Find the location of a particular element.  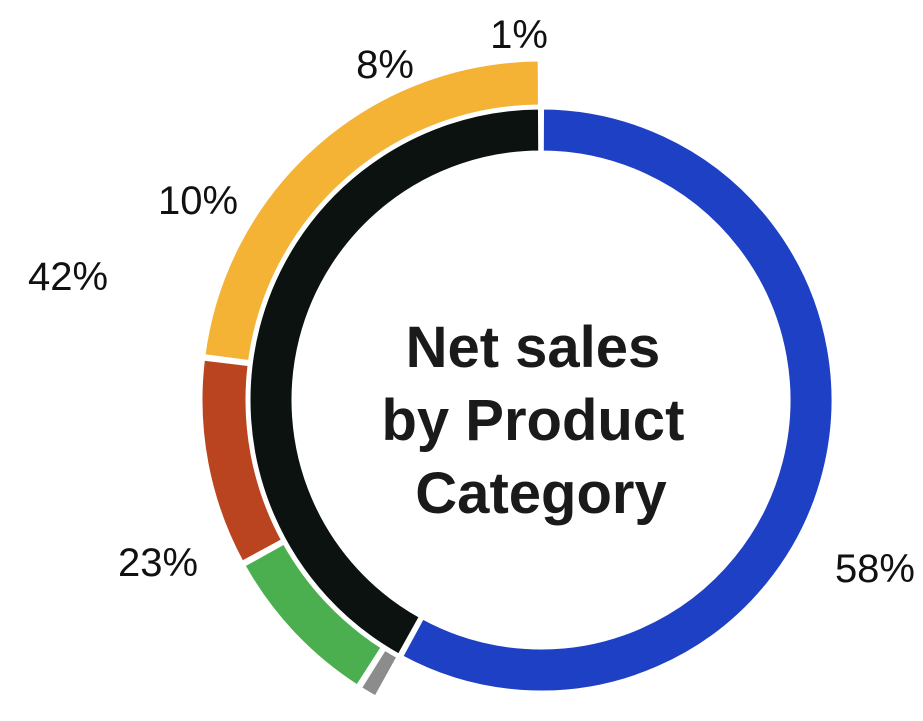

inner-ring-slice-label-1: 58% is located at coordinates (875, 569).